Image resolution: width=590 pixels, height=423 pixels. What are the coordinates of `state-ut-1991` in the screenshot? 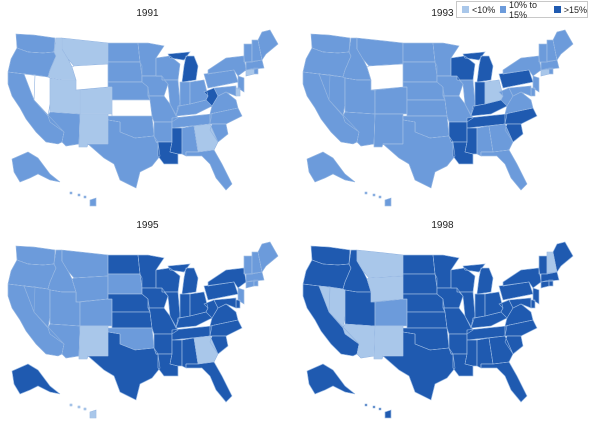 It's located at (65, 96).